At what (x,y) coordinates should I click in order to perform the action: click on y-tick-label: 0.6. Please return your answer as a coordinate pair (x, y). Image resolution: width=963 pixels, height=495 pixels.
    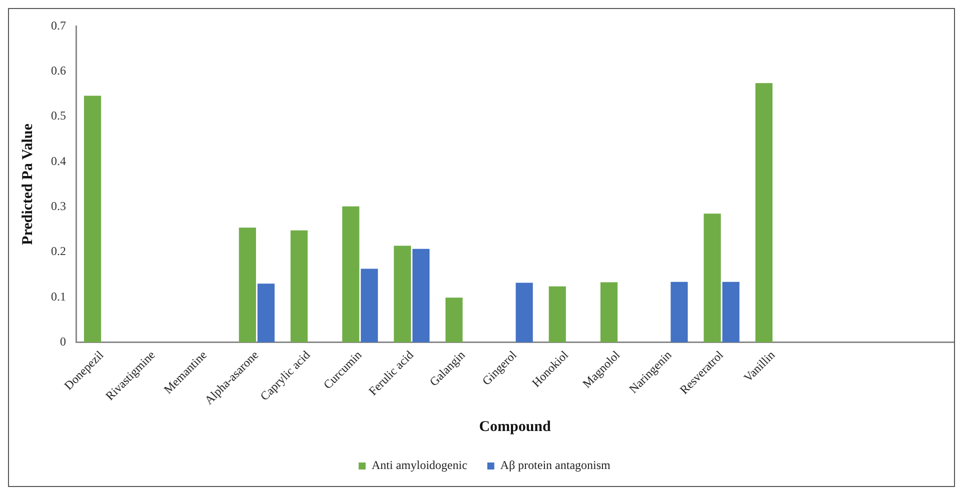
    Looking at the image, I should click on (58, 71).